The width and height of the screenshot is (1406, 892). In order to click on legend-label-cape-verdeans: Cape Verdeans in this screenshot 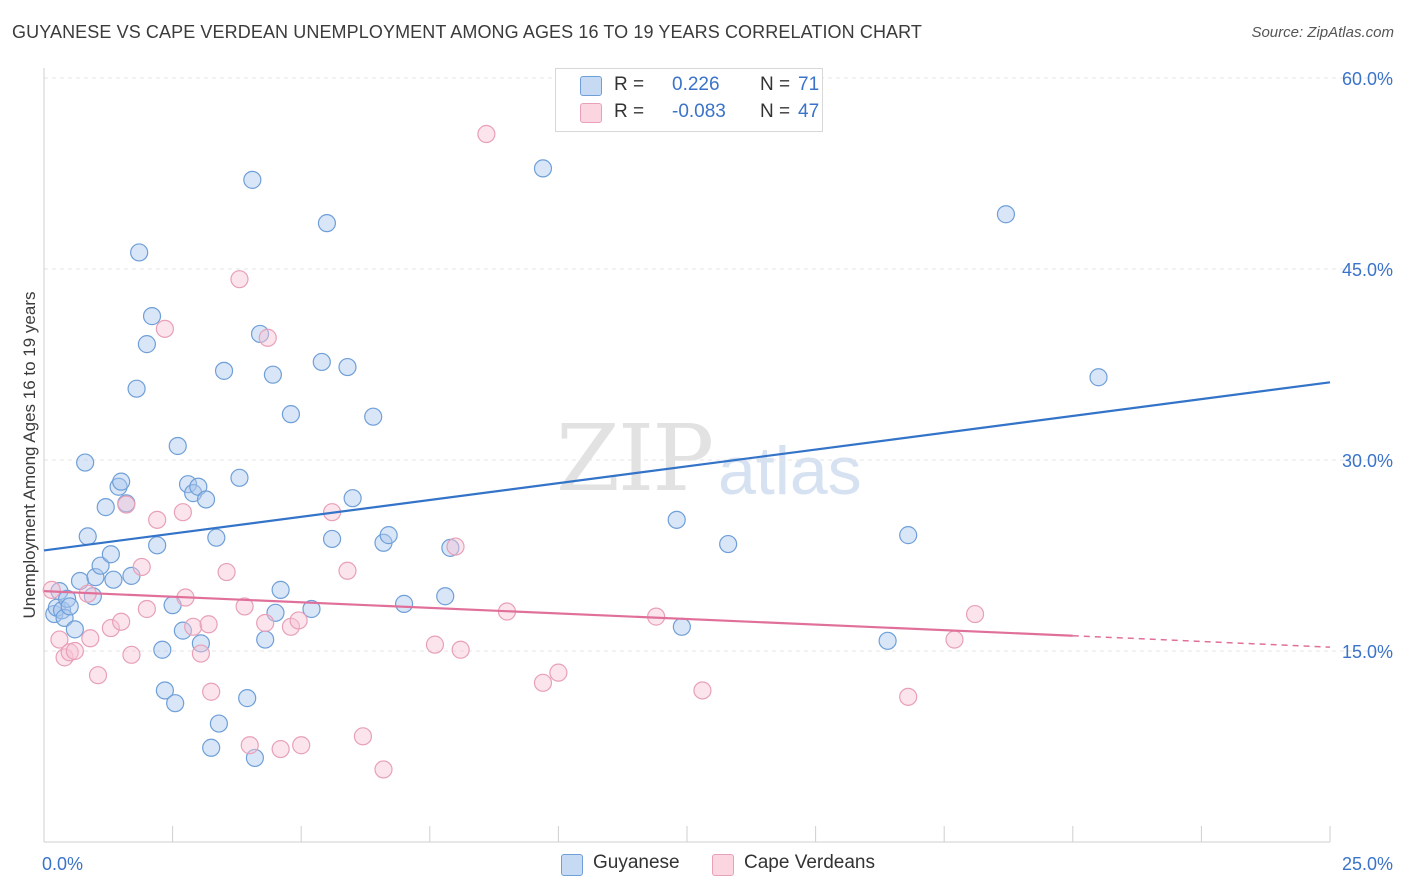, I will do `click(809, 862)`.